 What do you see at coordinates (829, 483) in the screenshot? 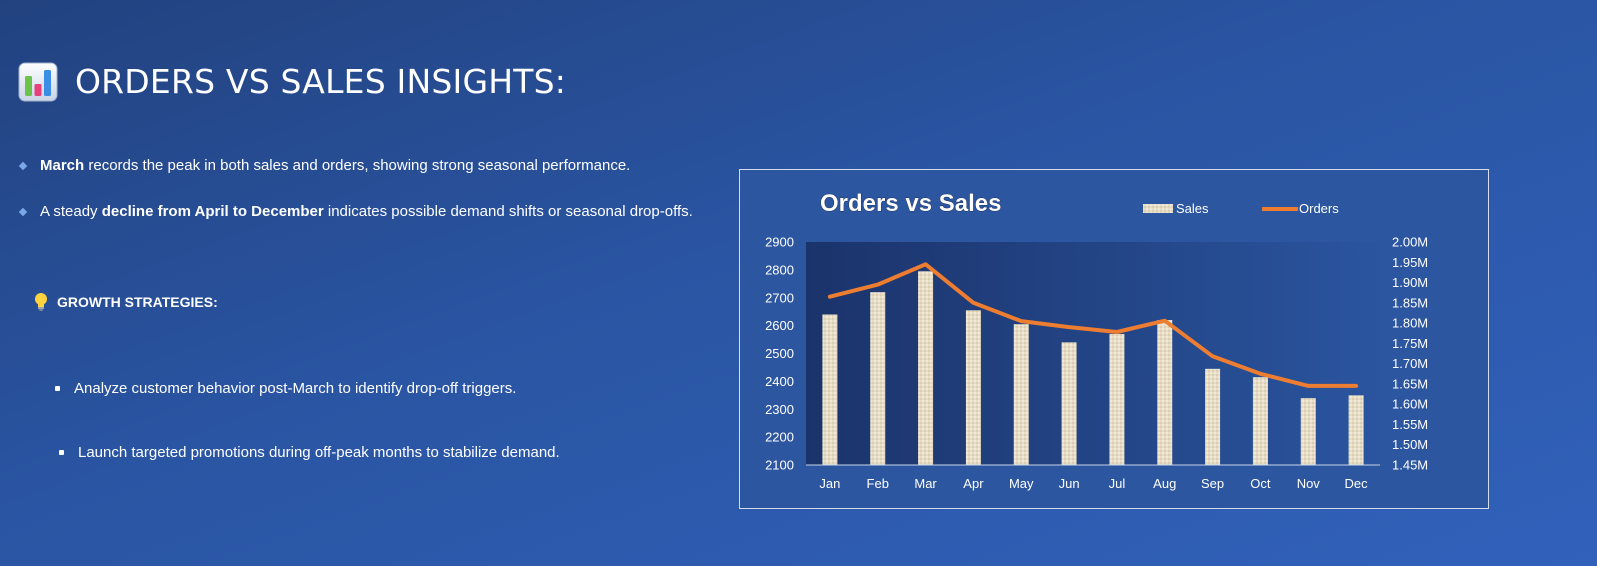
I see `x-tick-label: Jan` at bounding box center [829, 483].